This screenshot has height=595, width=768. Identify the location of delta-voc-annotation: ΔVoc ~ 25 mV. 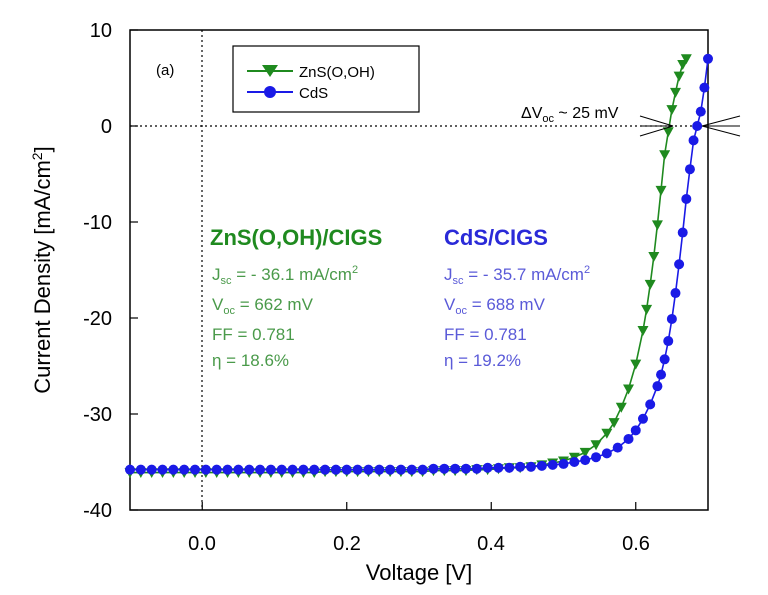
(570, 115).